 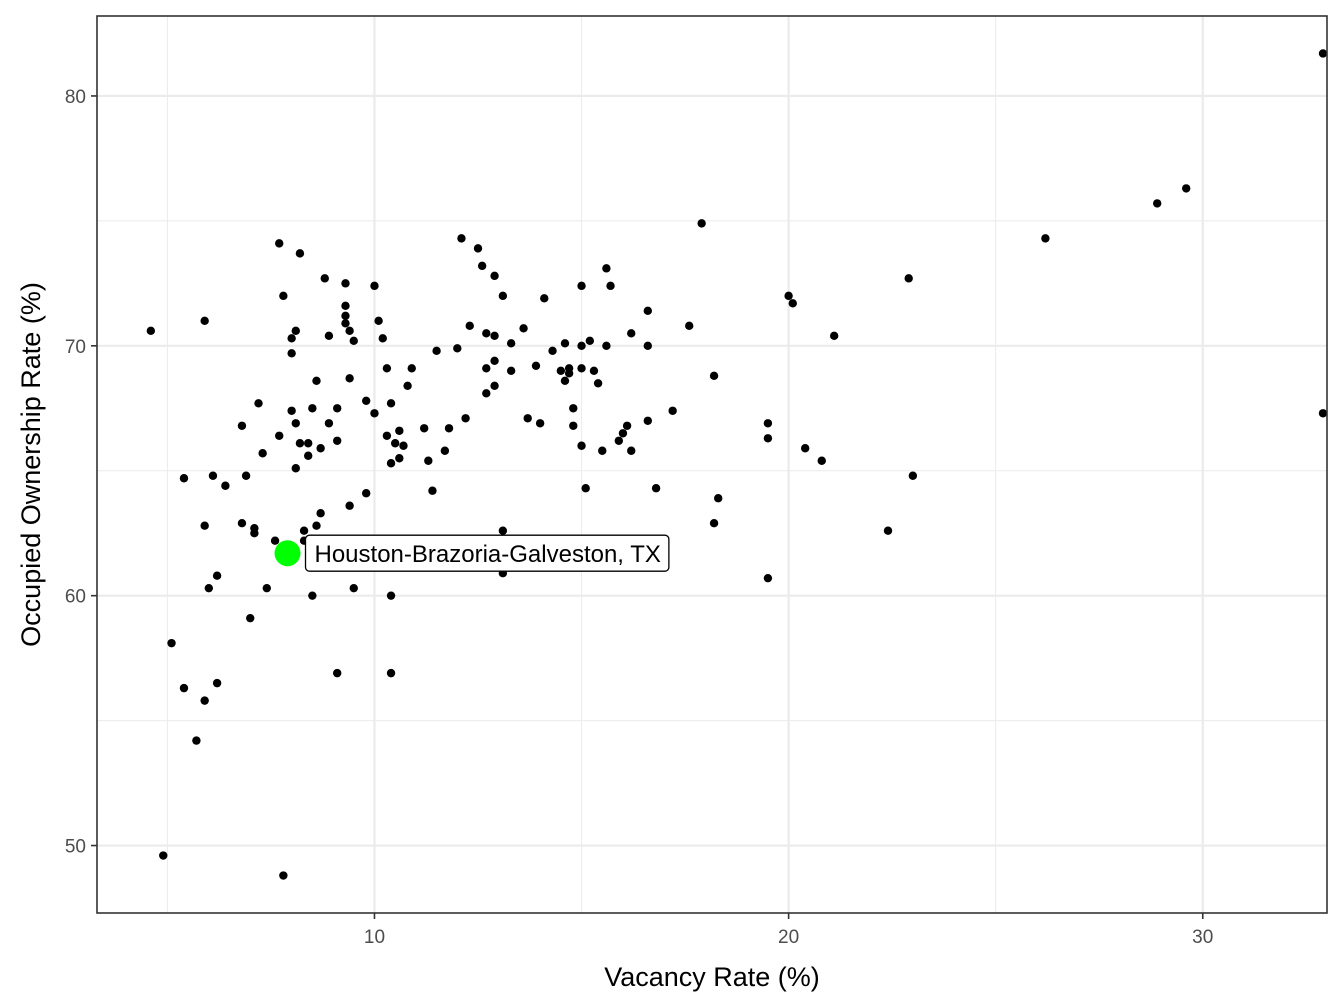 I want to click on y-tick-label: 80, so click(x=75, y=97).